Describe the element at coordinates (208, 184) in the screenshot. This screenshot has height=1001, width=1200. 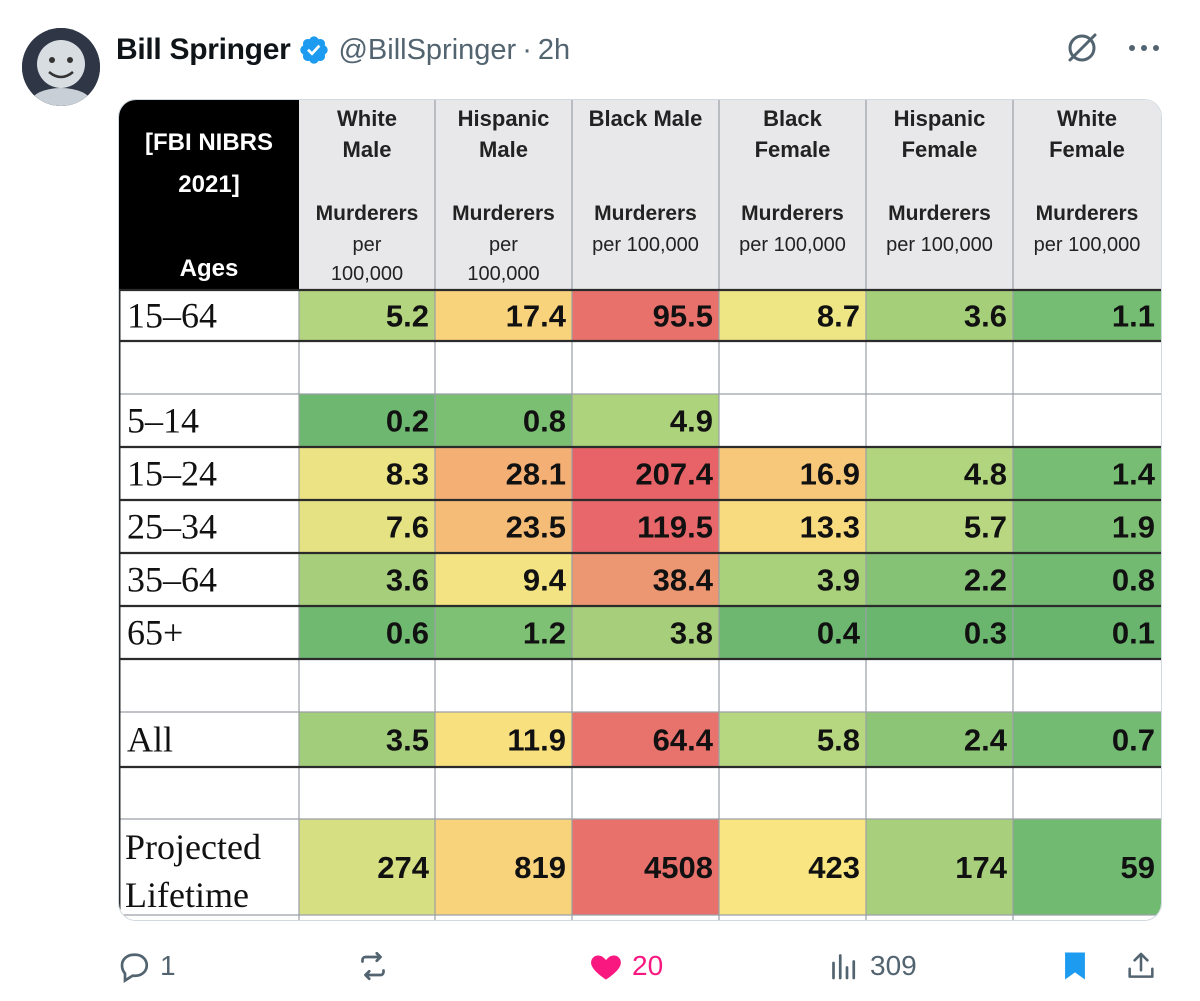
I see `corner-label-line: 2021]` at that location.